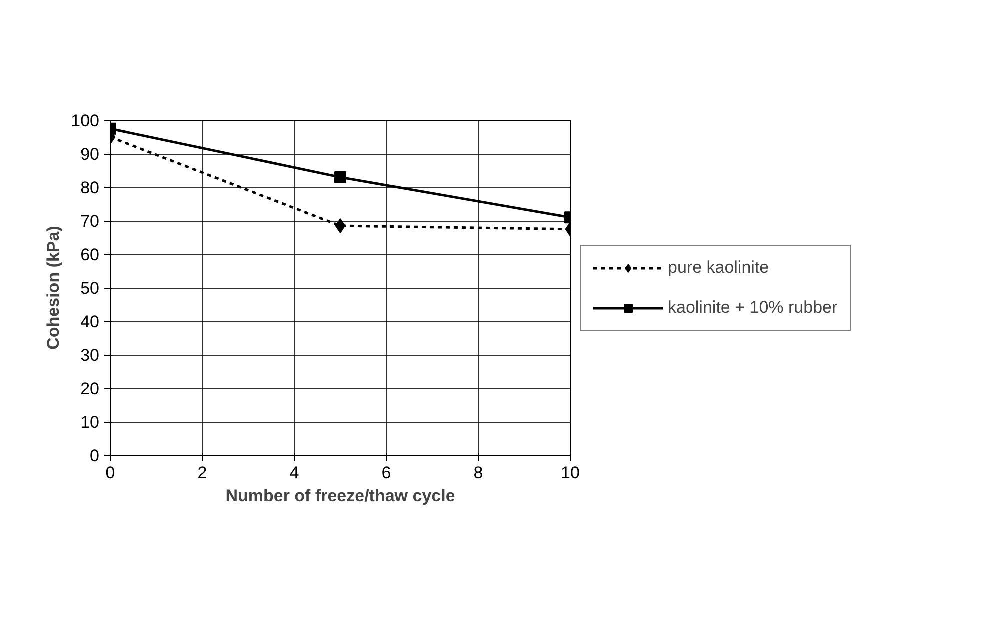  I want to click on x-tick-label: 6, so click(387, 473).